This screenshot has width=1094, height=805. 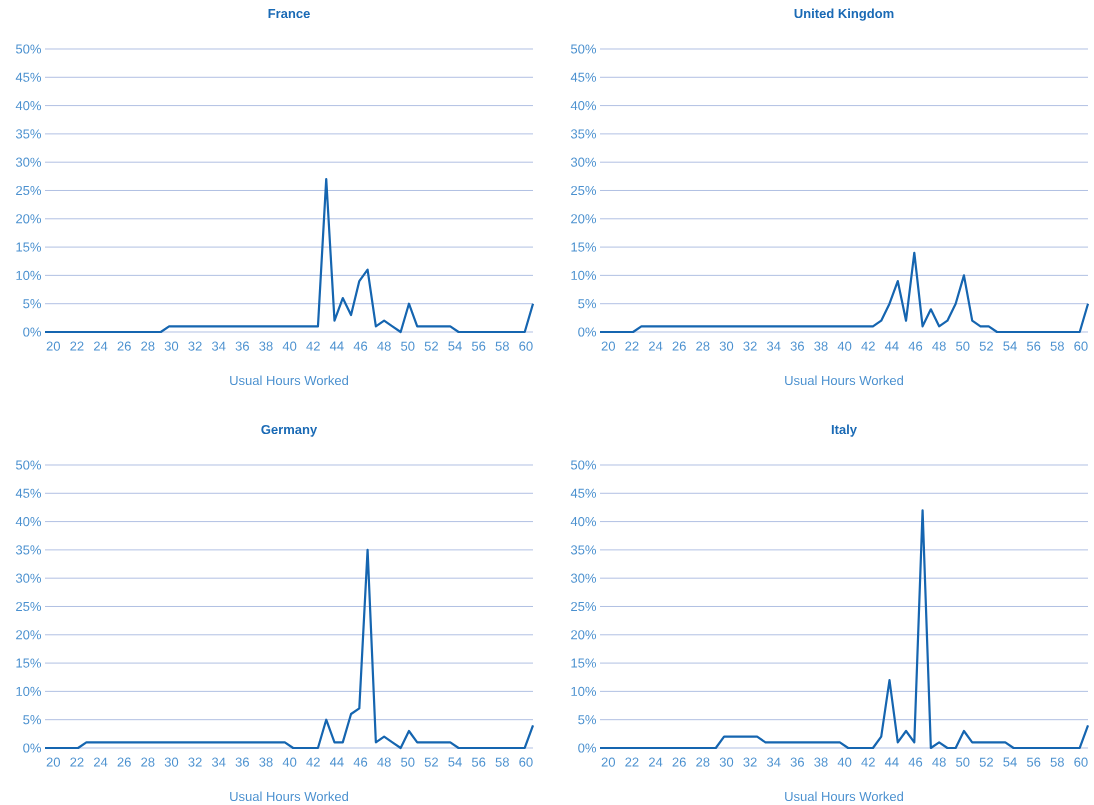 What do you see at coordinates (28, 550) in the screenshot?
I see `y-tick-label: 35%` at bounding box center [28, 550].